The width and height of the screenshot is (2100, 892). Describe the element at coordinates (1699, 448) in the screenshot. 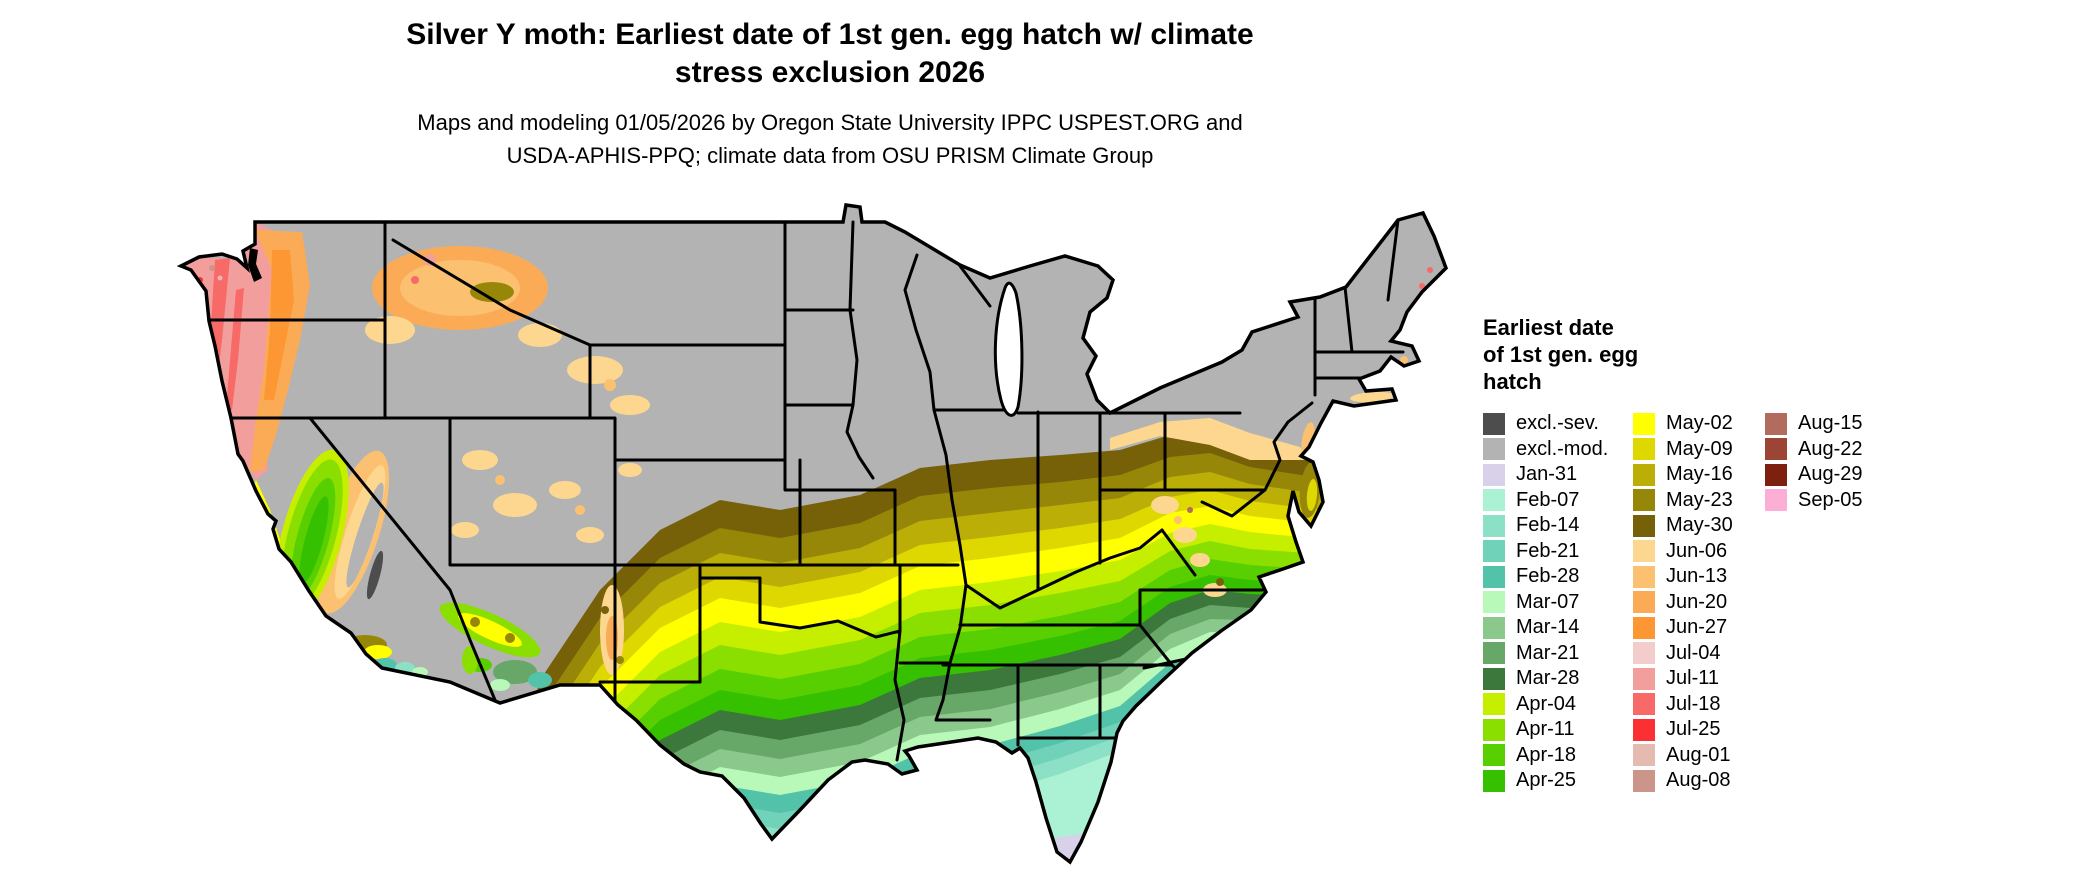

I see `legend-label: May-09` at that location.